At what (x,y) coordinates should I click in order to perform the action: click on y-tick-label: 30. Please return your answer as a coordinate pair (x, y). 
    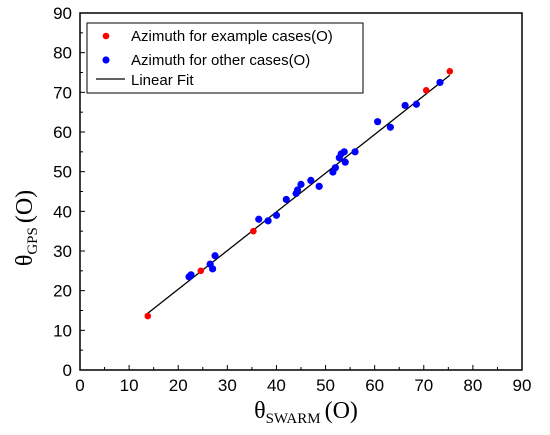
    Looking at the image, I should click on (62, 251).